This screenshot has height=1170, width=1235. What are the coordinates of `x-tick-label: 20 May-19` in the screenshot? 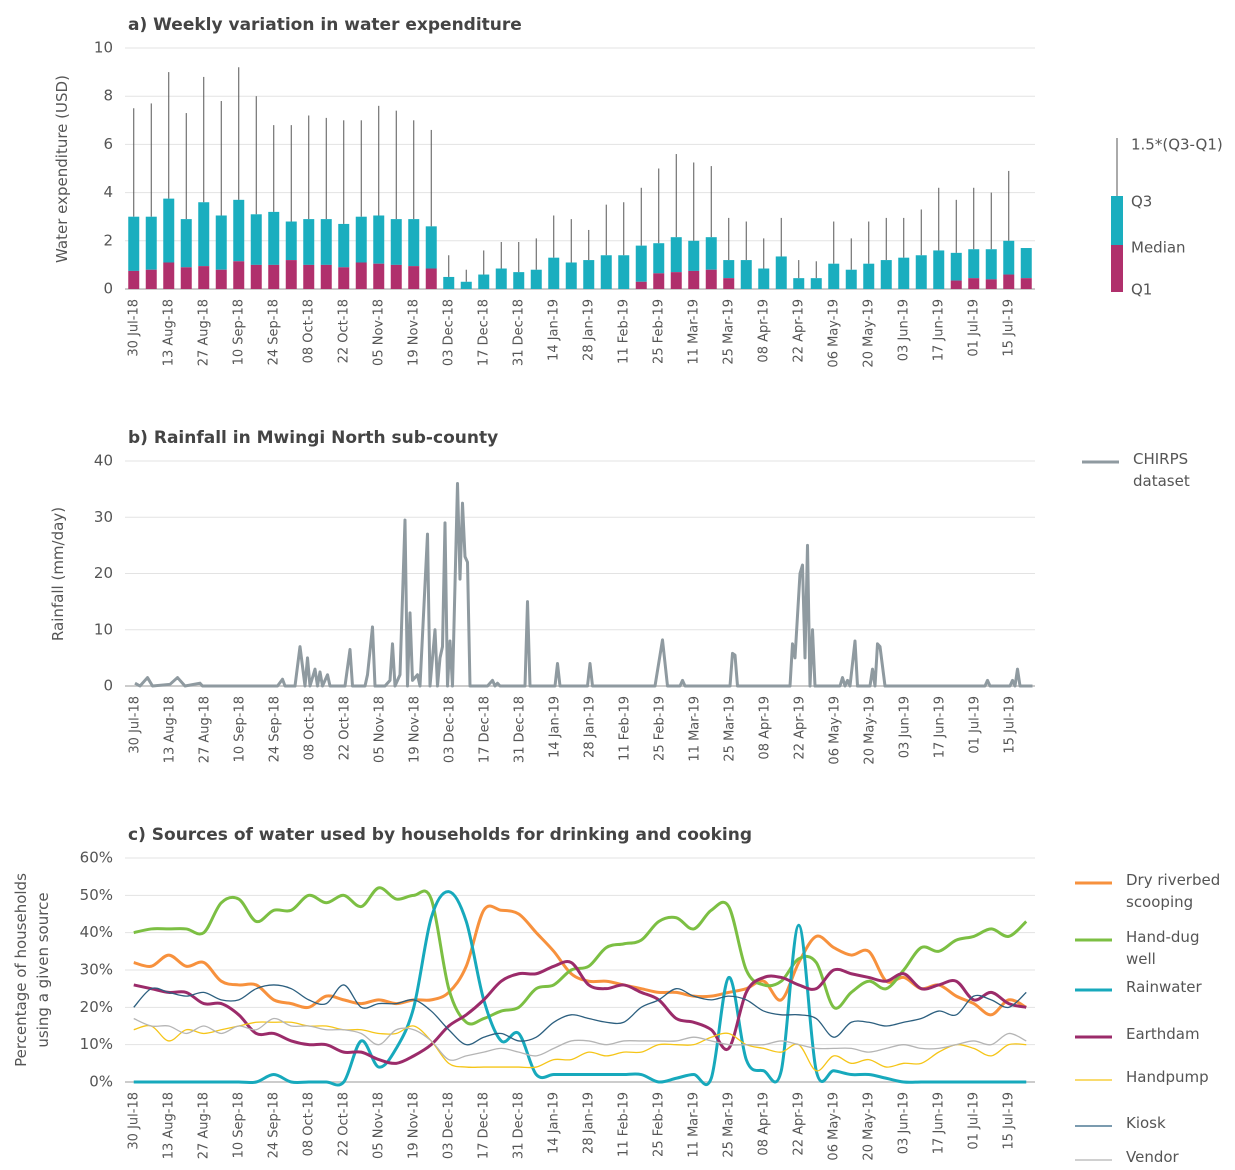 It's located at (870, 730).